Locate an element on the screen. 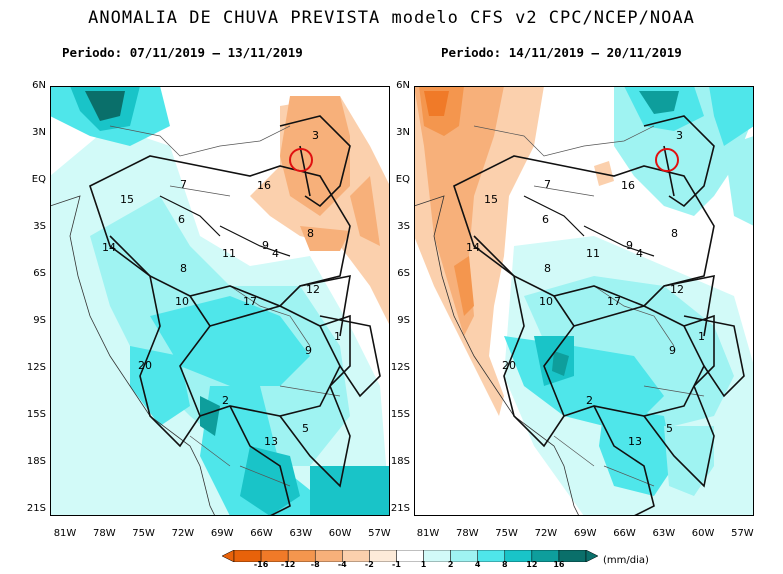 The height and width of the screenshot is (574, 783). colorbar-label: 1 is located at coordinates (423, 564).